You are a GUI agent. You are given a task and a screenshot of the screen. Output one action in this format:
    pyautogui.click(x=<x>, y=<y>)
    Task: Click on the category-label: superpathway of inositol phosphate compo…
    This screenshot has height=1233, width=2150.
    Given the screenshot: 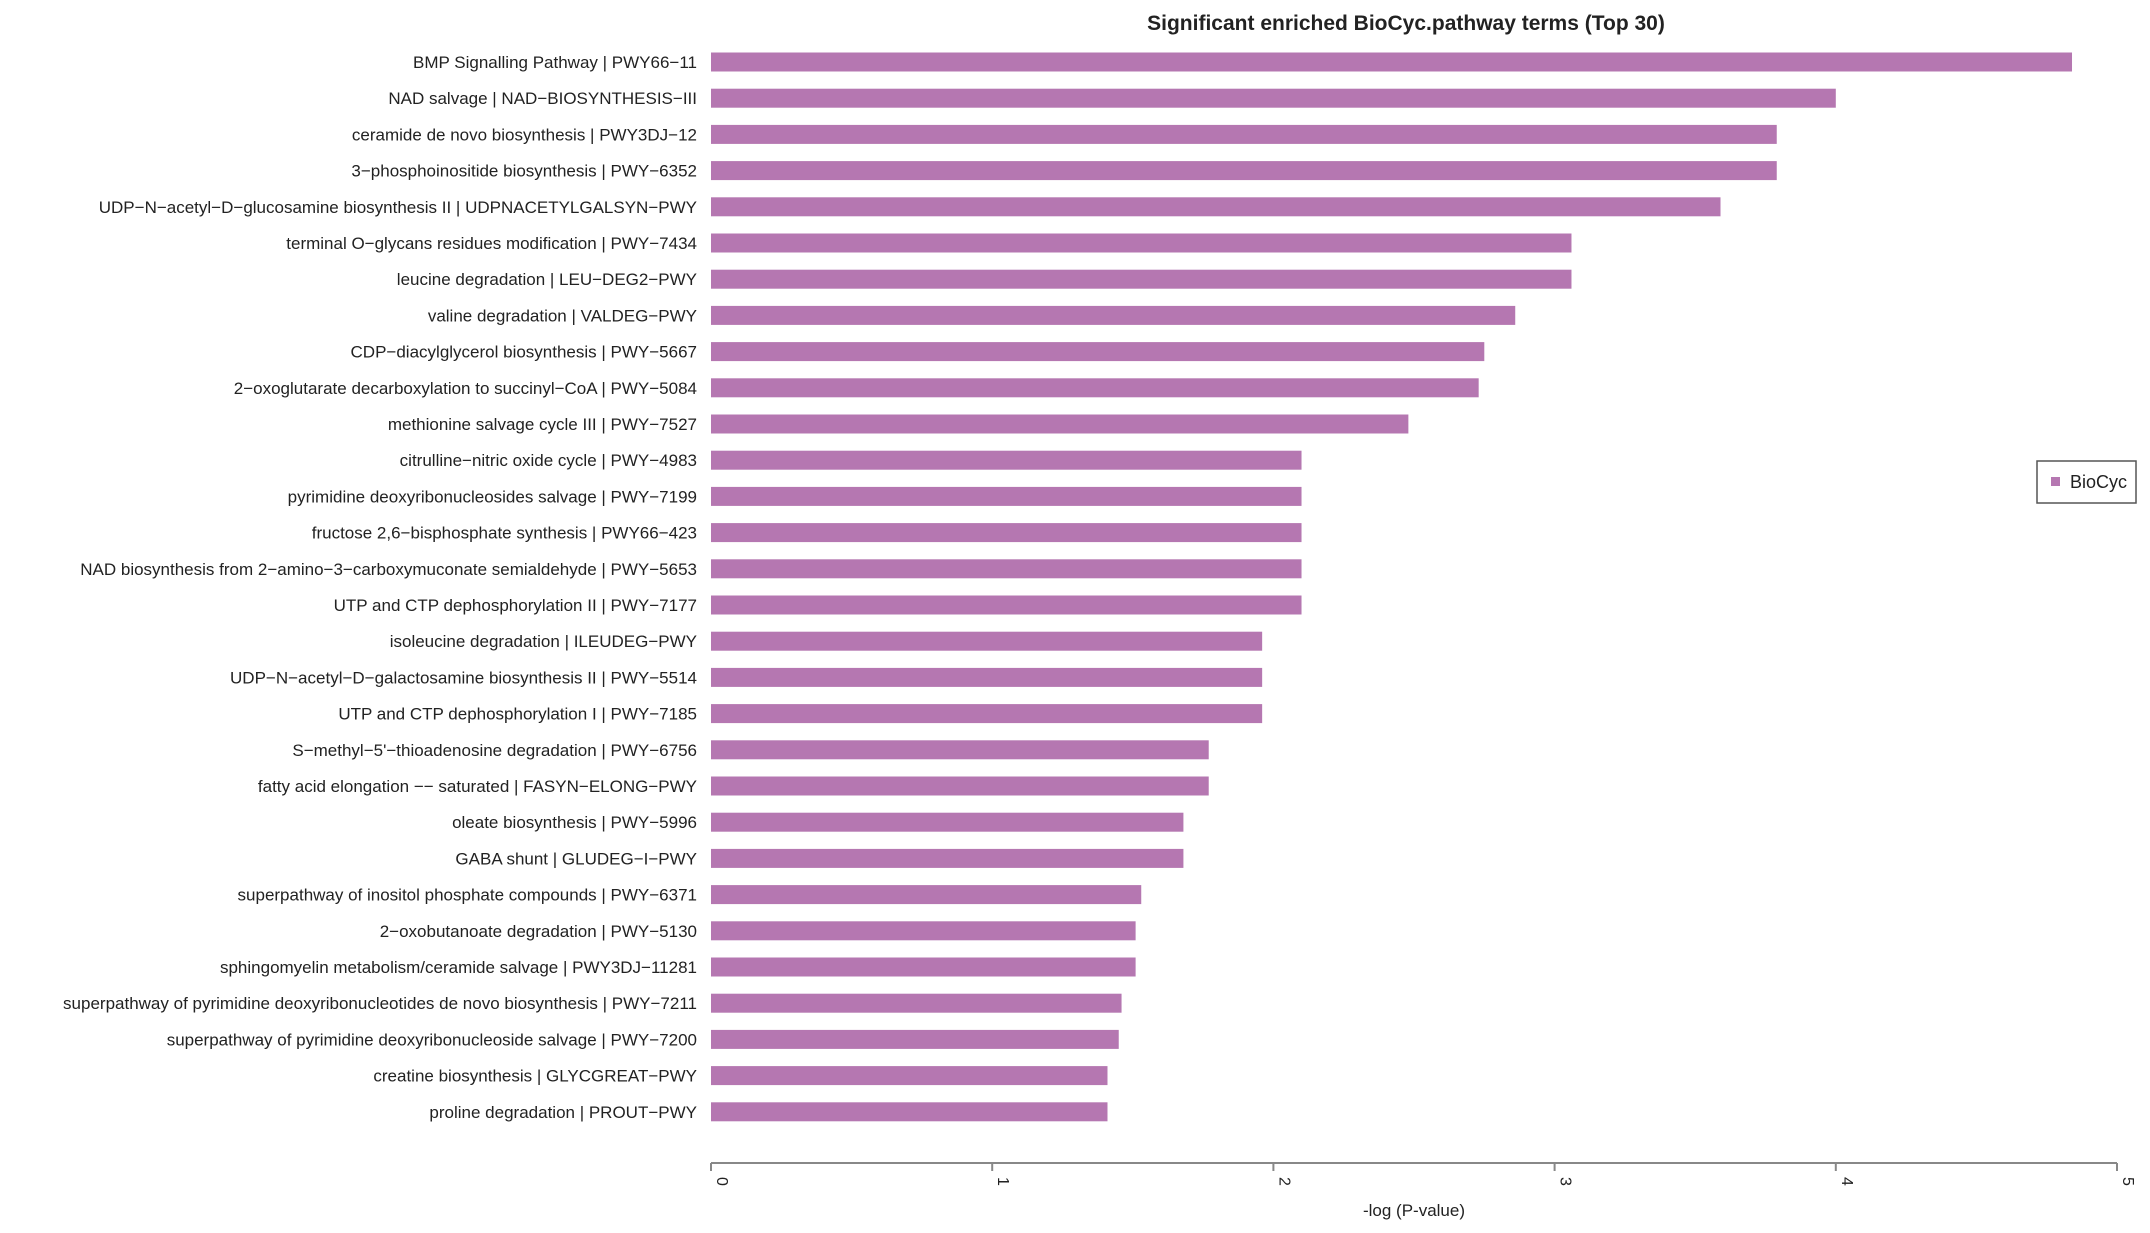 What is the action you would take?
    pyautogui.click(x=467, y=895)
    